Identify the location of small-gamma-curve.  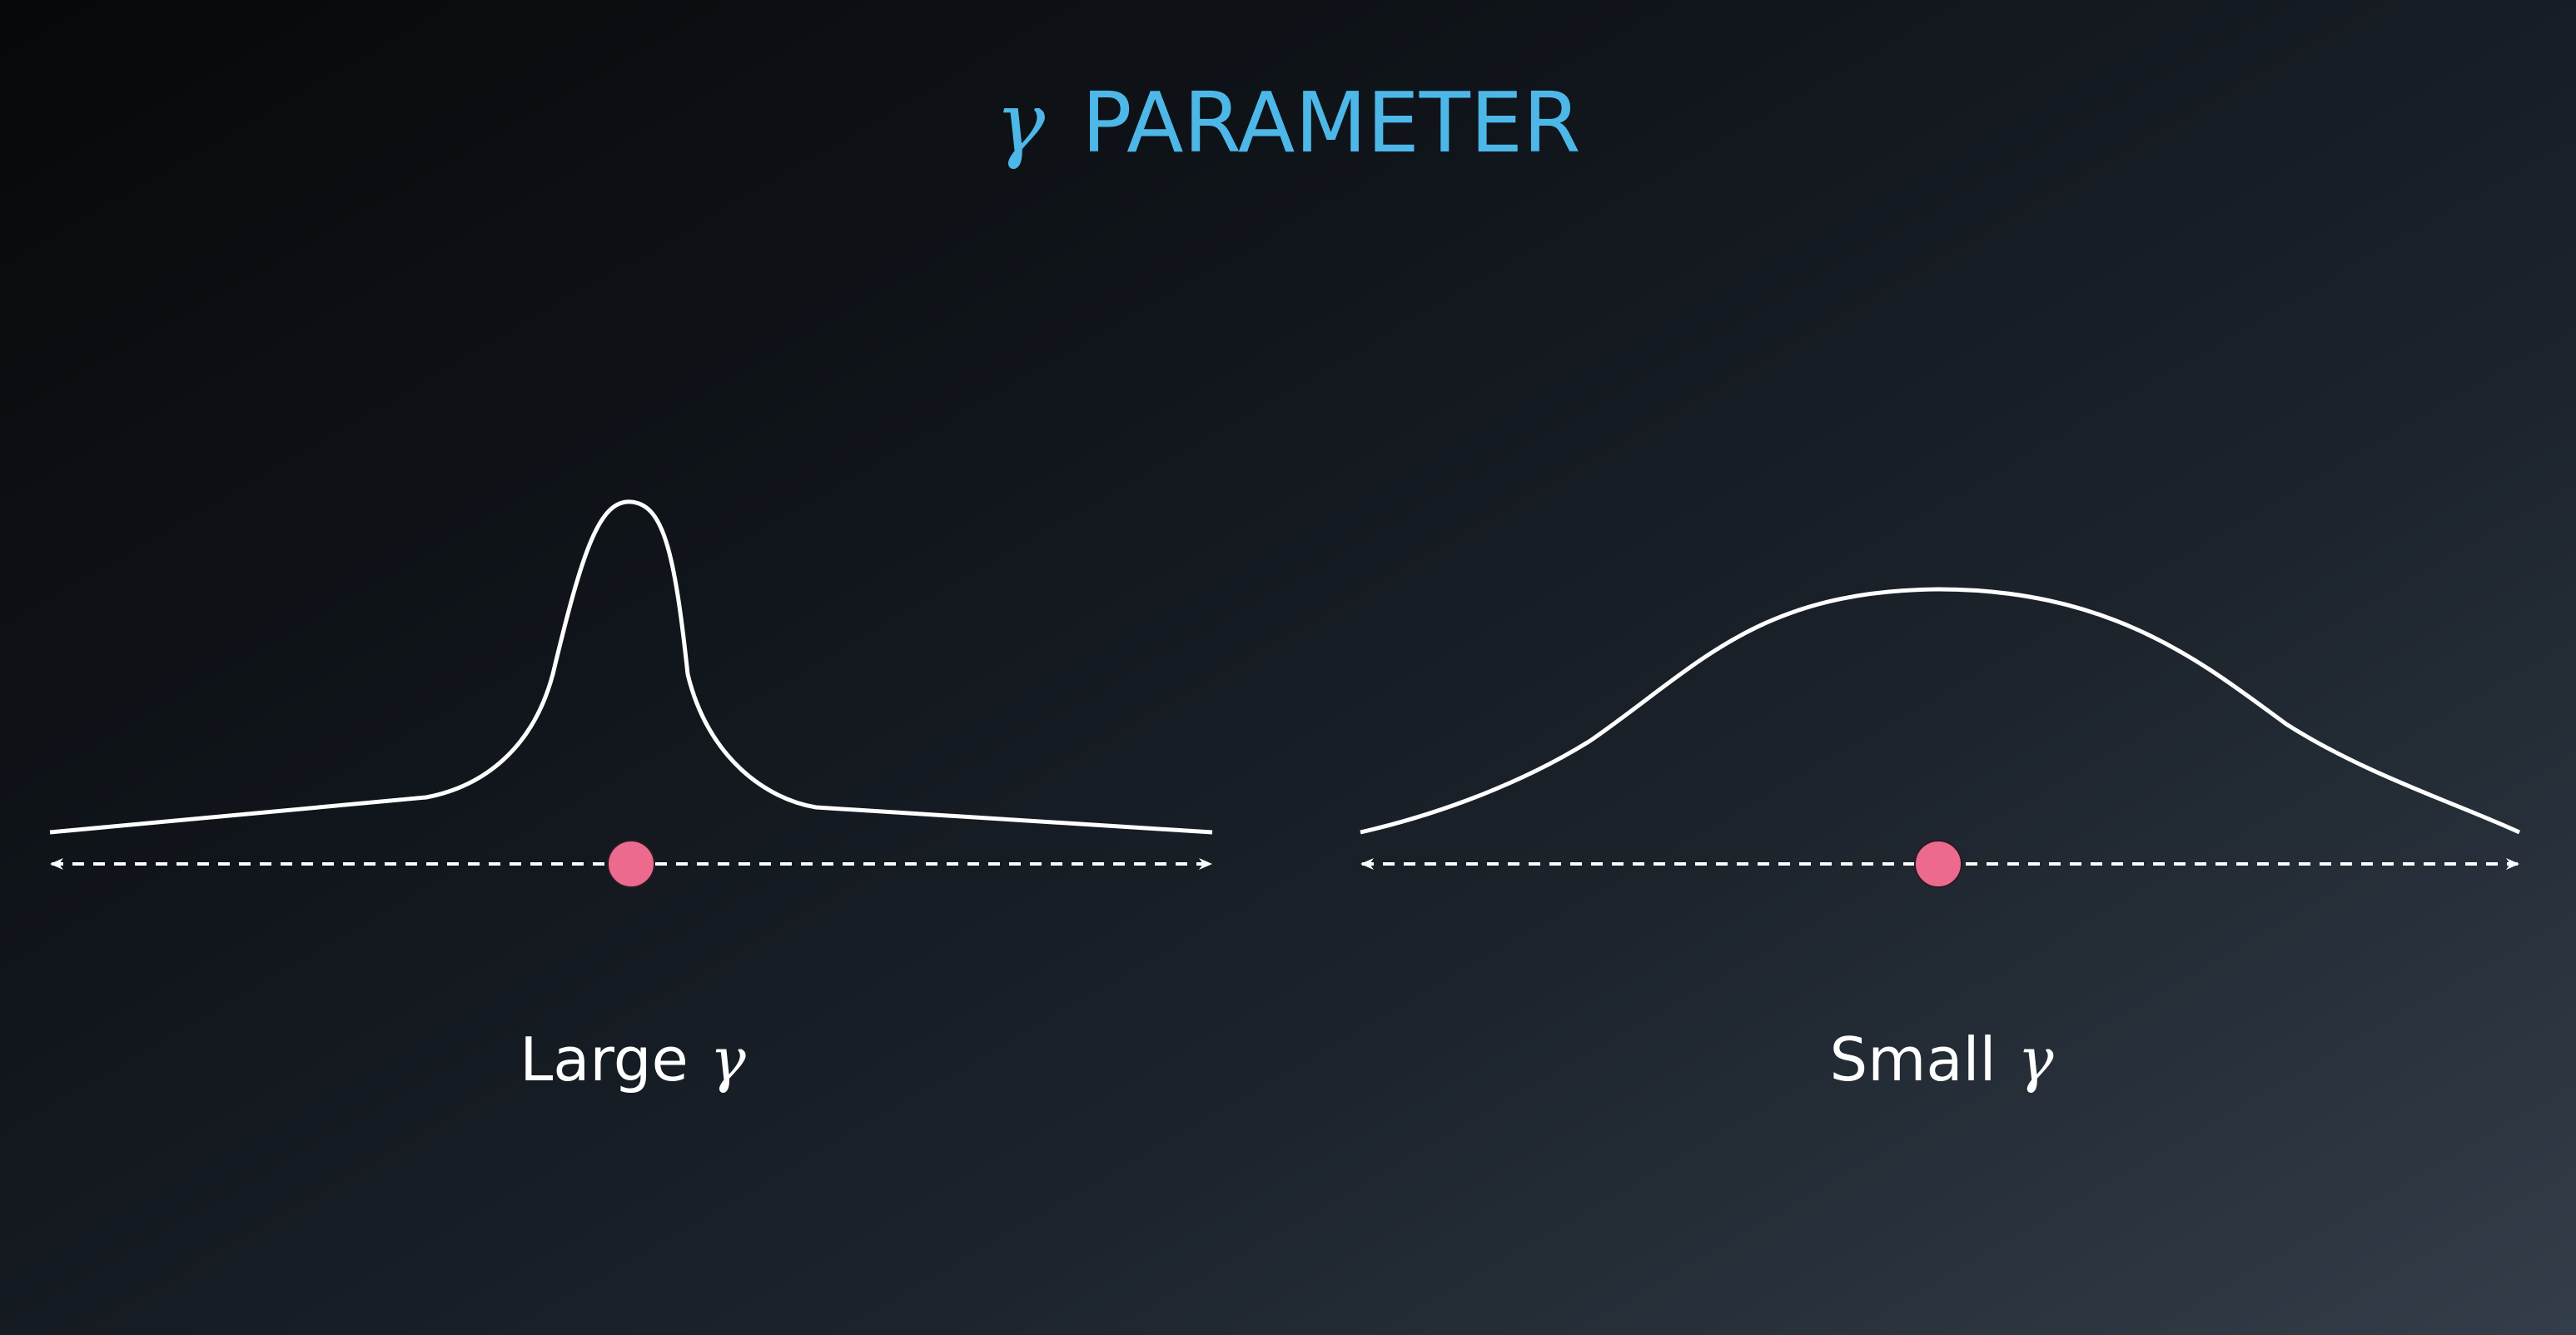
(1940, 711).